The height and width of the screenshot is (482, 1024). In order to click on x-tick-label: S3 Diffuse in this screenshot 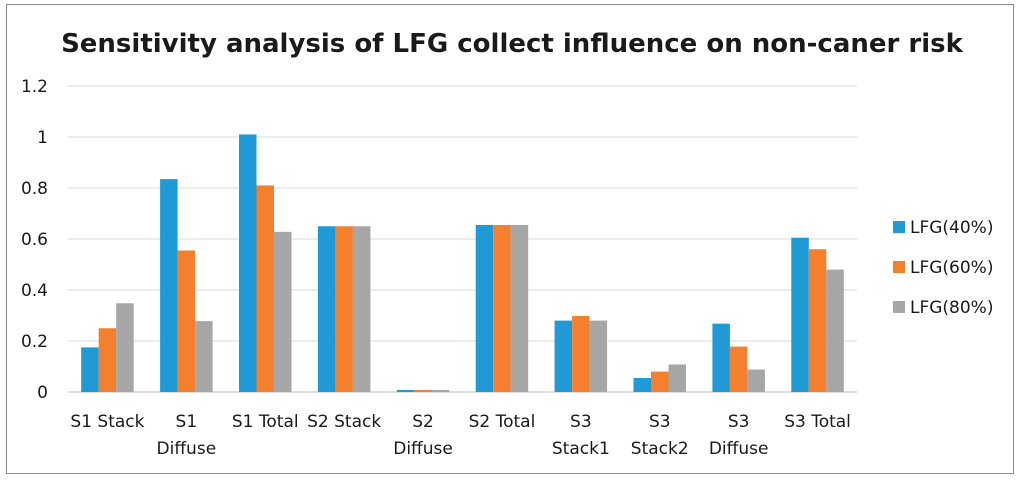, I will do `click(739, 435)`.